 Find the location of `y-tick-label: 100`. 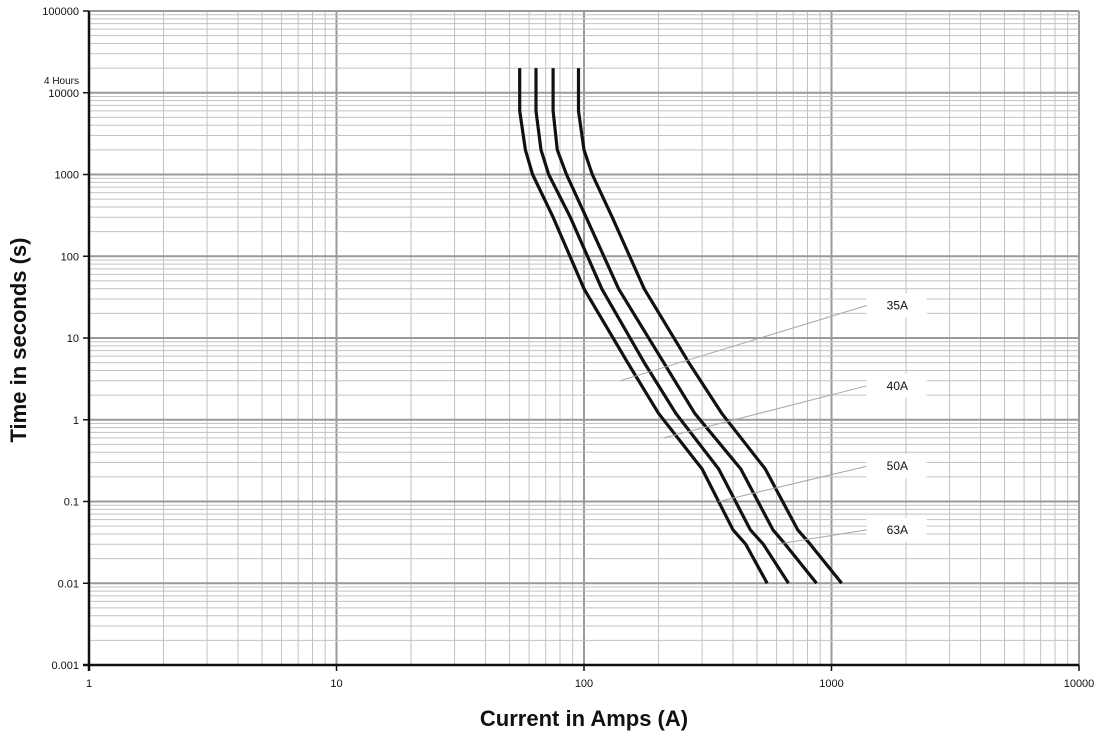

y-tick-label: 100 is located at coordinates (70, 257).